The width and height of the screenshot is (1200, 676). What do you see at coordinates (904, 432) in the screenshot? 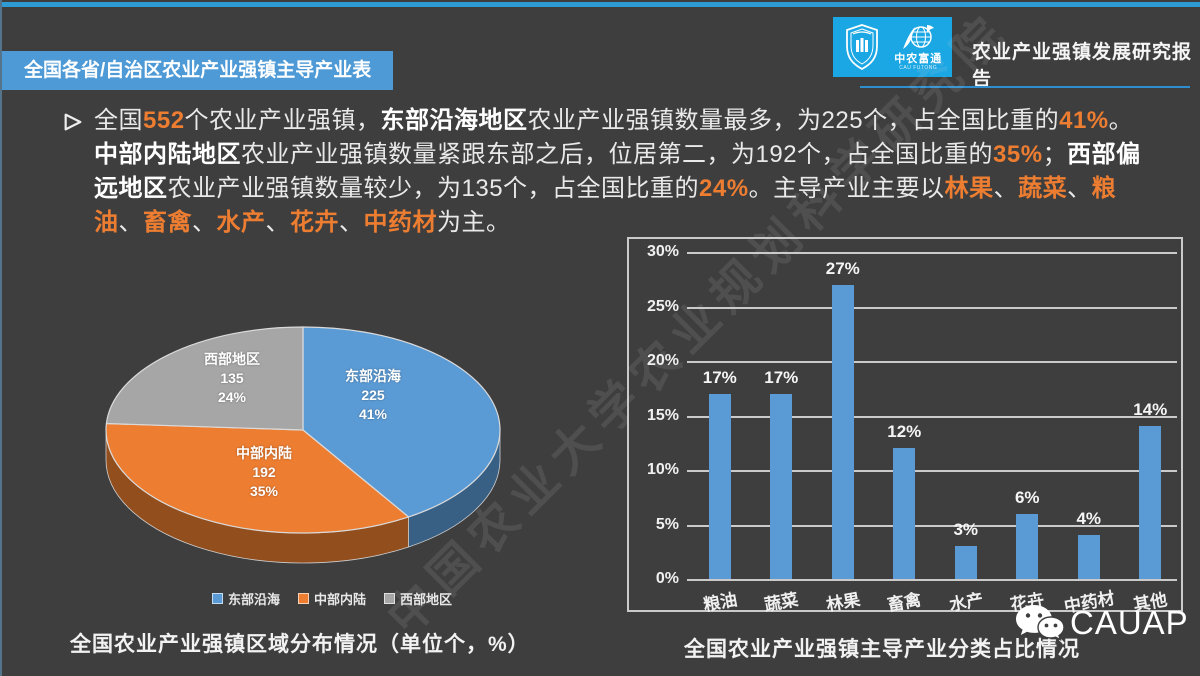
I see `bar-value-label: 12%` at bounding box center [904, 432].